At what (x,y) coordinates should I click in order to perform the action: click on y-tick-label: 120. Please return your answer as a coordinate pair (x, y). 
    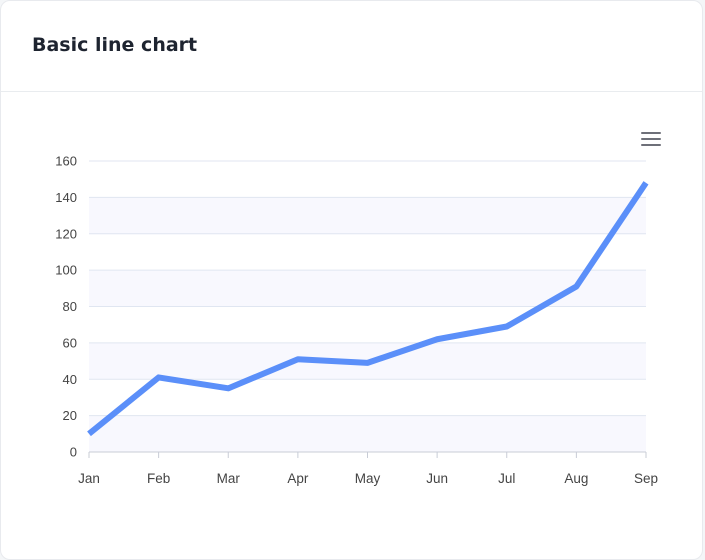
    Looking at the image, I should click on (66, 233).